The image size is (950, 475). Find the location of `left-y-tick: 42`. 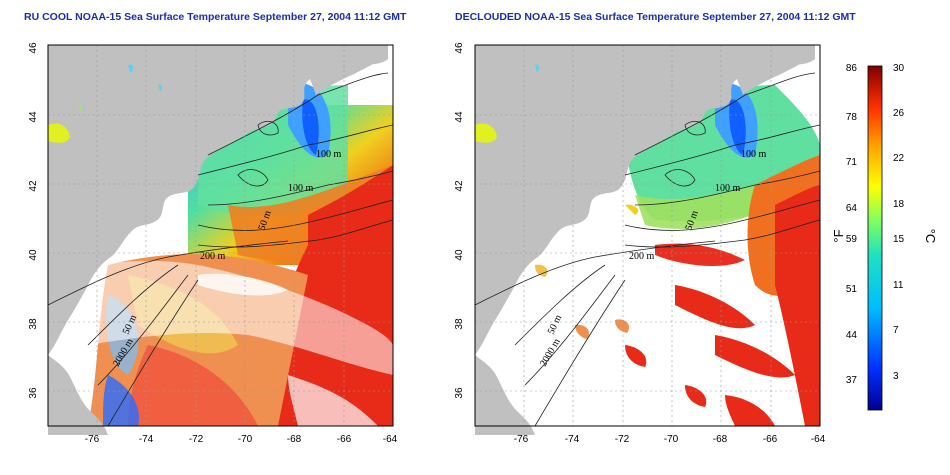

left-y-tick: 42 is located at coordinates (33, 186).